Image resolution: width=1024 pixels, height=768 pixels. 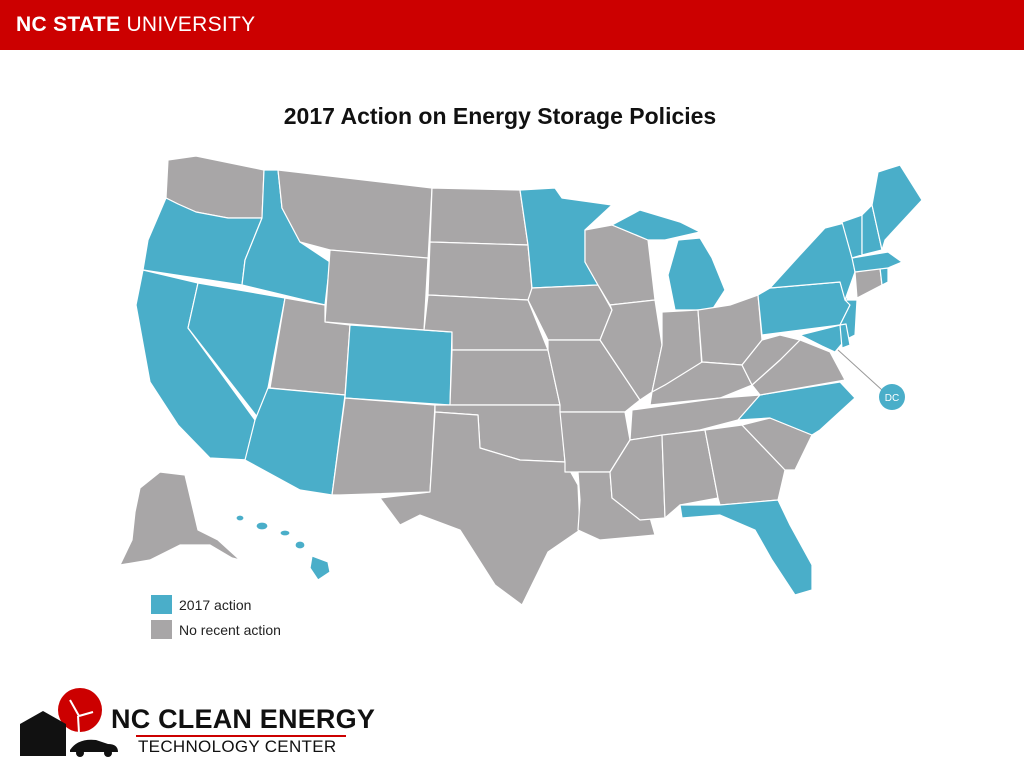 What do you see at coordinates (696, 274) in the screenshot?
I see `state-mi` at bounding box center [696, 274].